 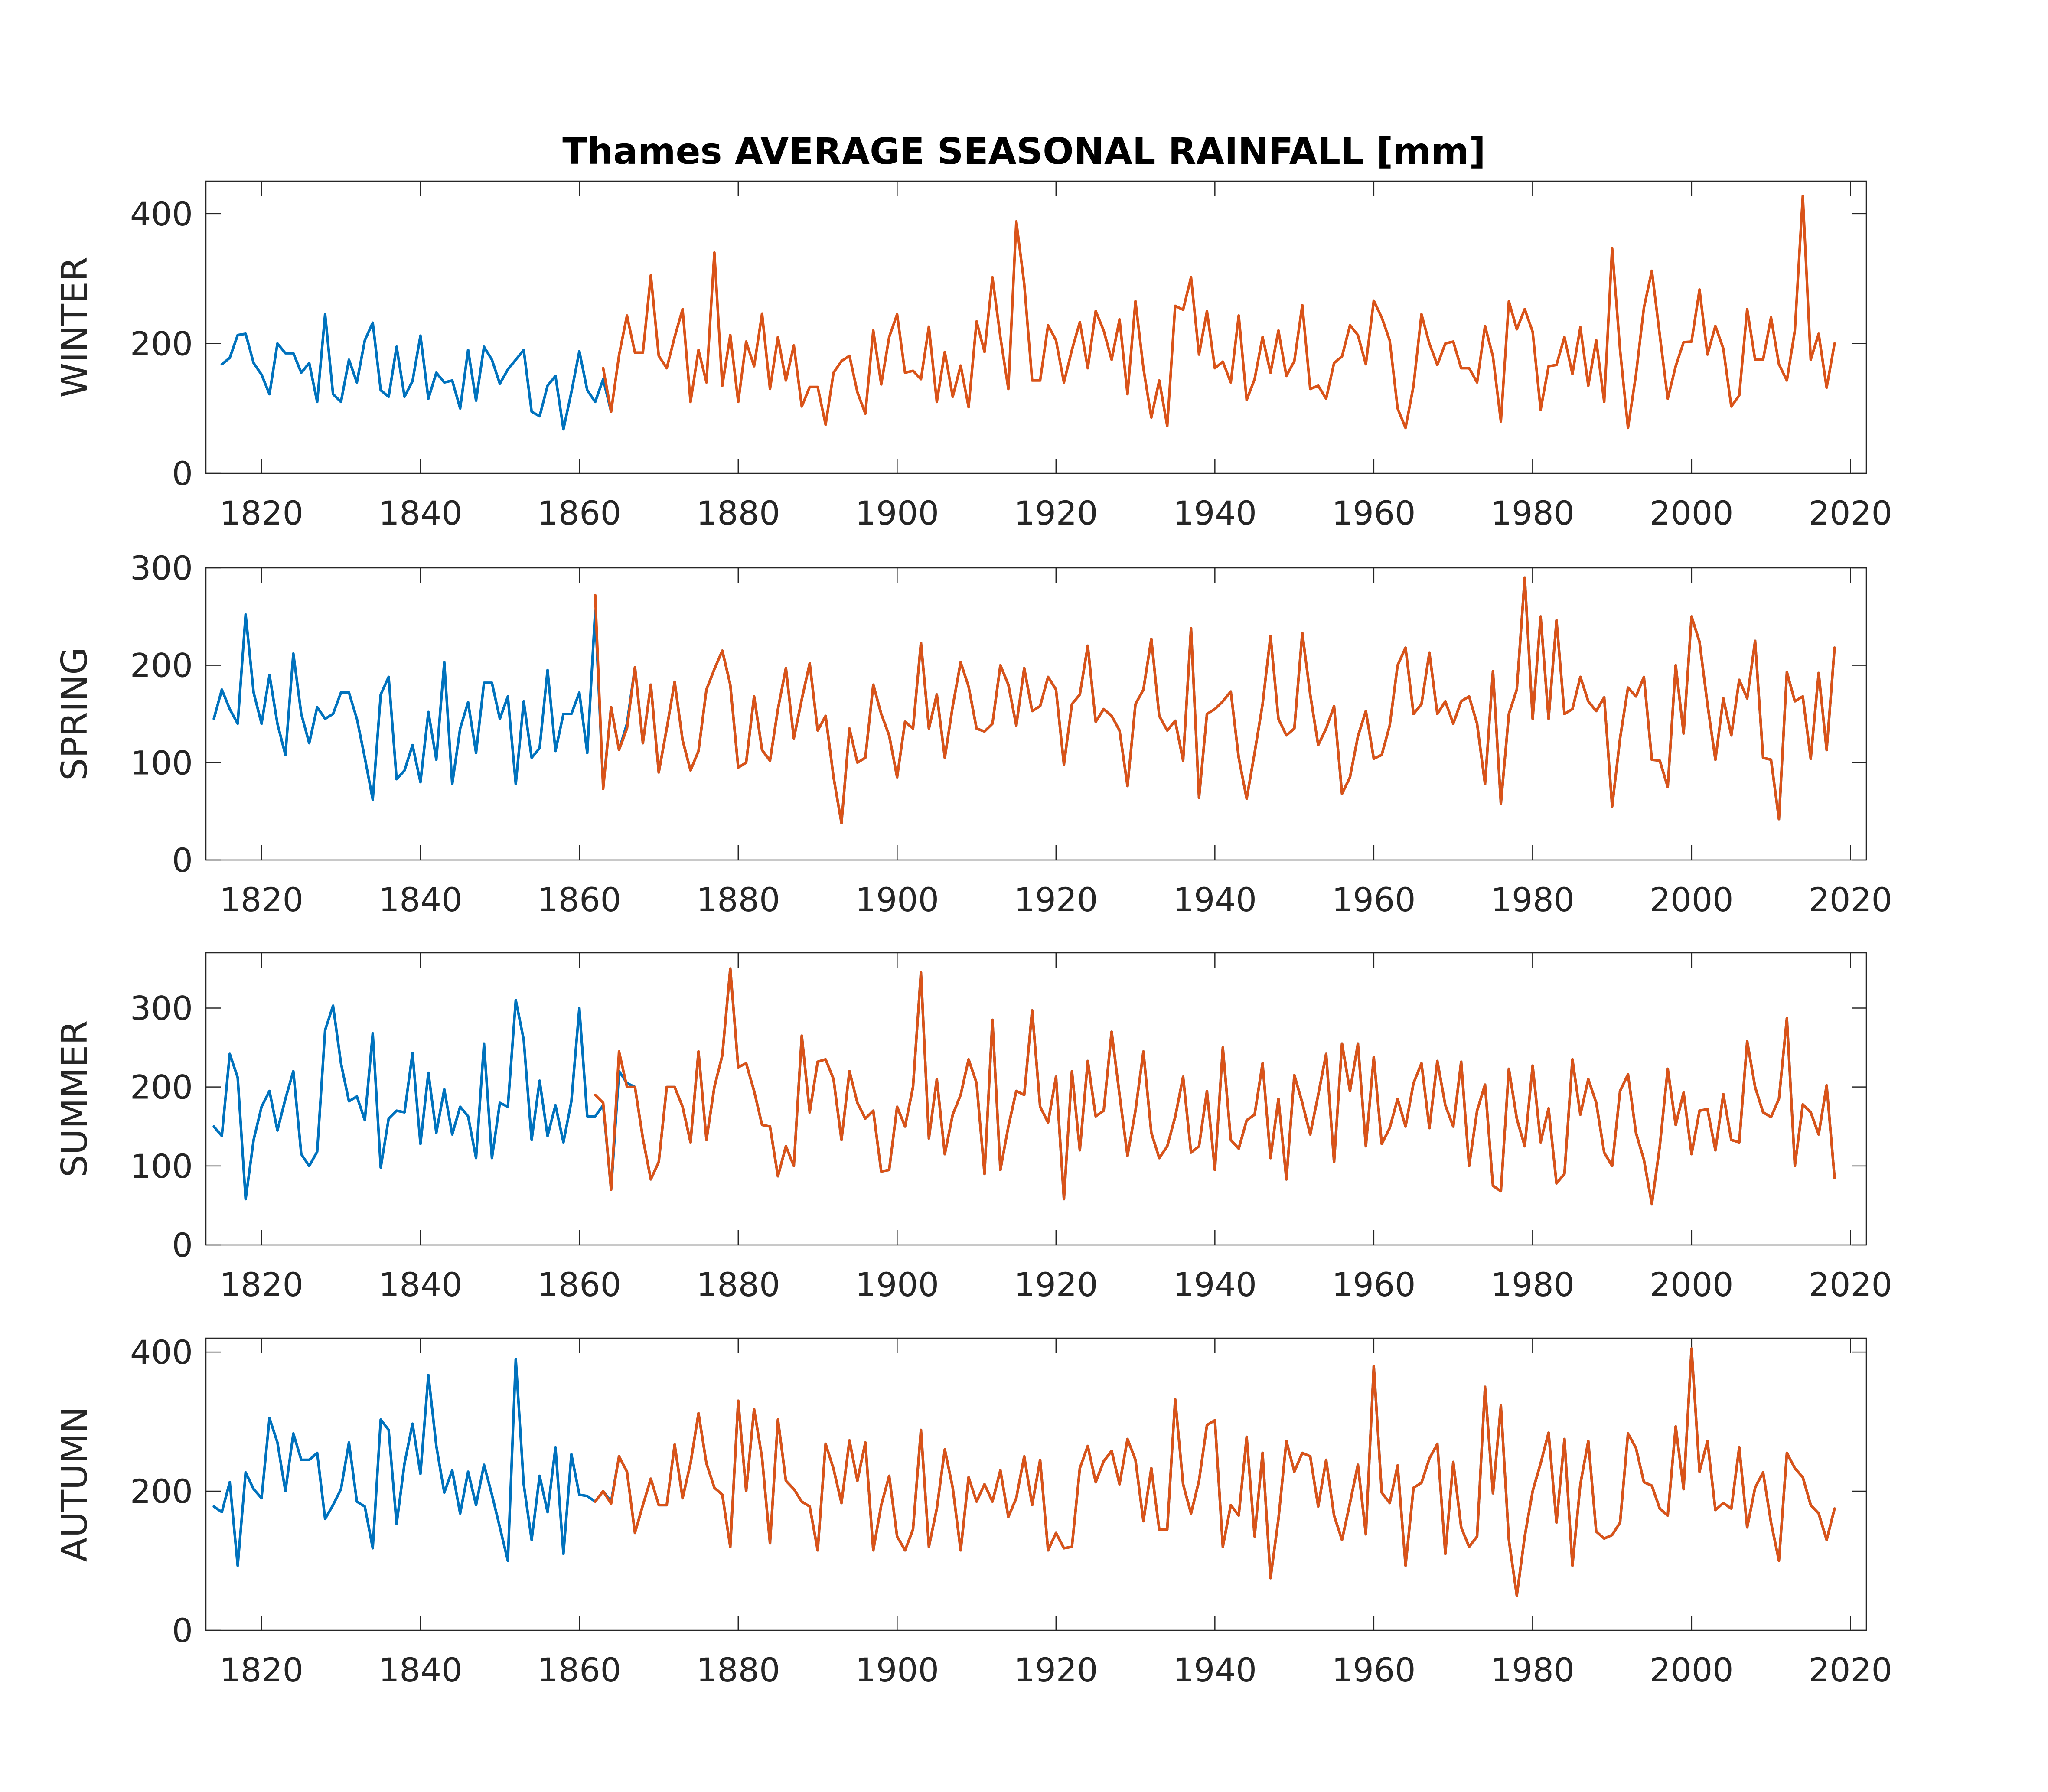 I want to click on y-axis-label-winter: WINTER, so click(x=74, y=327).